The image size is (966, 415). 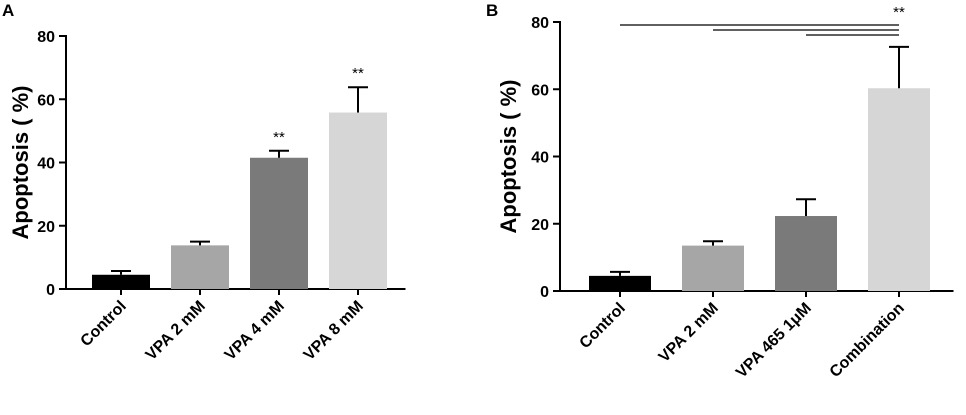 What do you see at coordinates (255, 331) in the screenshot?
I see `category-label: VPA 4 mM` at bounding box center [255, 331].